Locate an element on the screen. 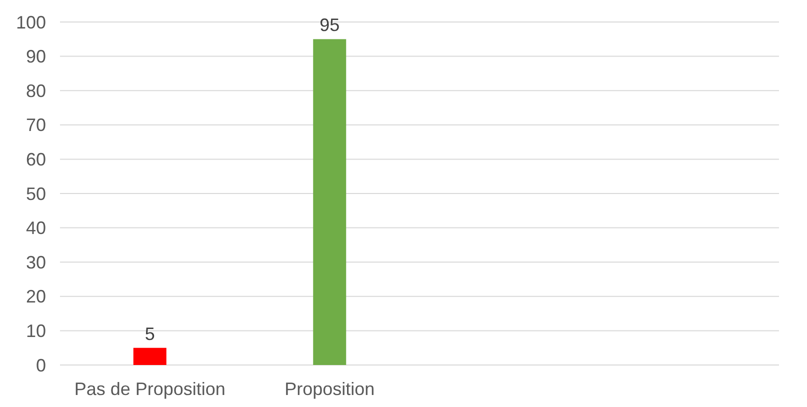 This screenshot has width=807, height=407. data-label: 5 is located at coordinates (149, 334).